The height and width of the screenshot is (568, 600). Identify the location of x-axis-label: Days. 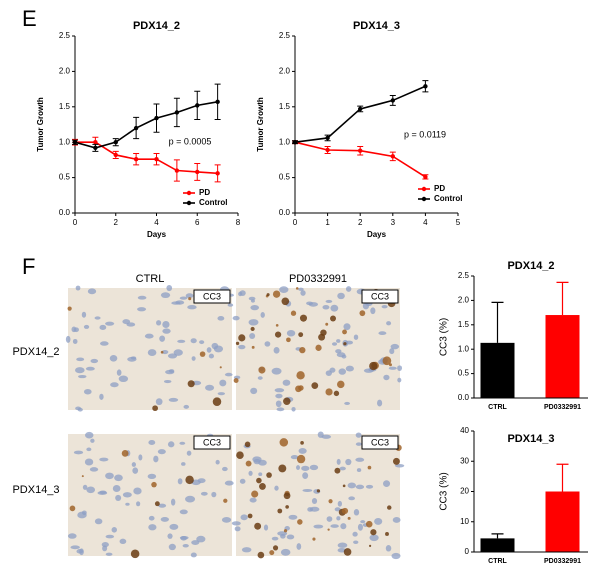
(157, 234).